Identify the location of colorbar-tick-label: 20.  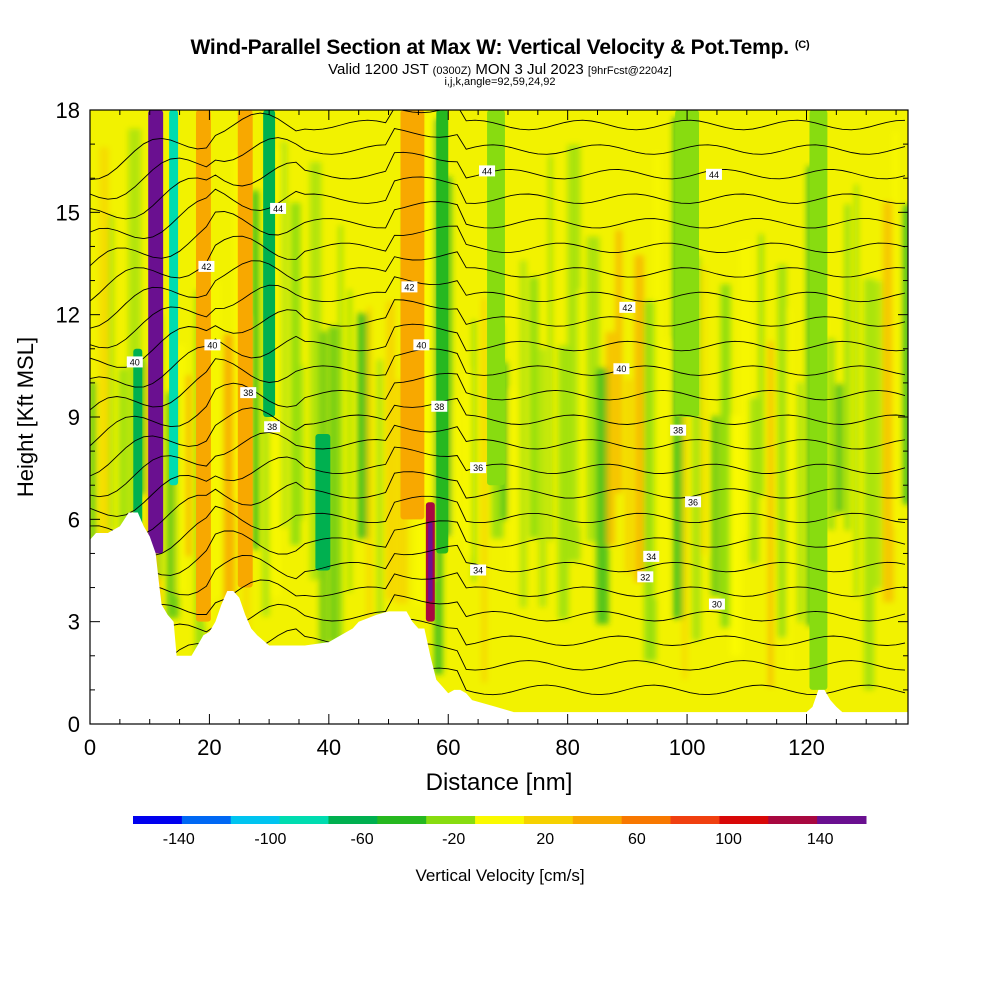
(545, 839).